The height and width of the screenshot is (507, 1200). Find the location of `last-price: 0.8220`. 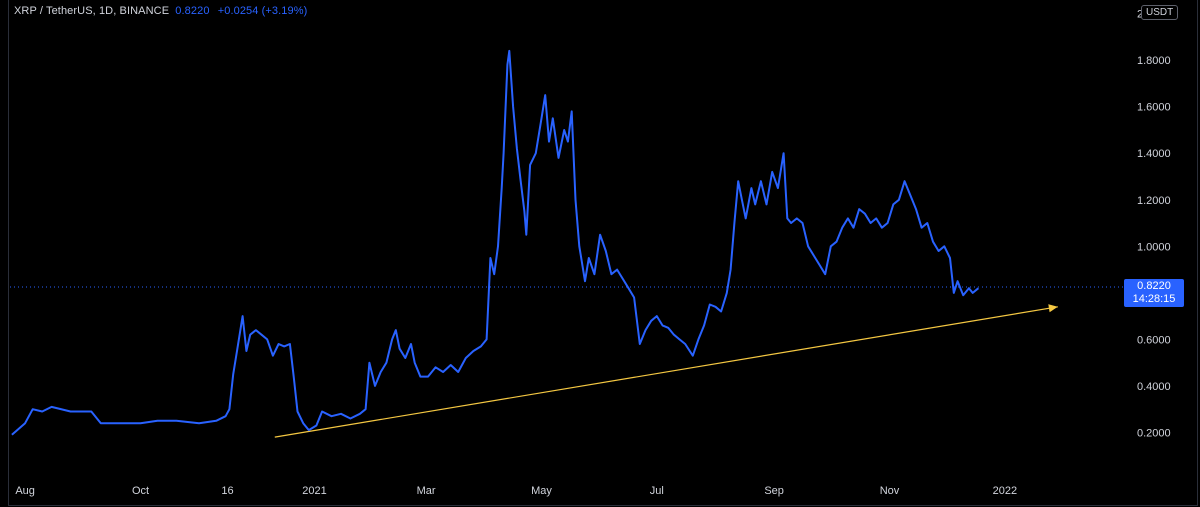

last-price: 0.8220 is located at coordinates (192, 11).